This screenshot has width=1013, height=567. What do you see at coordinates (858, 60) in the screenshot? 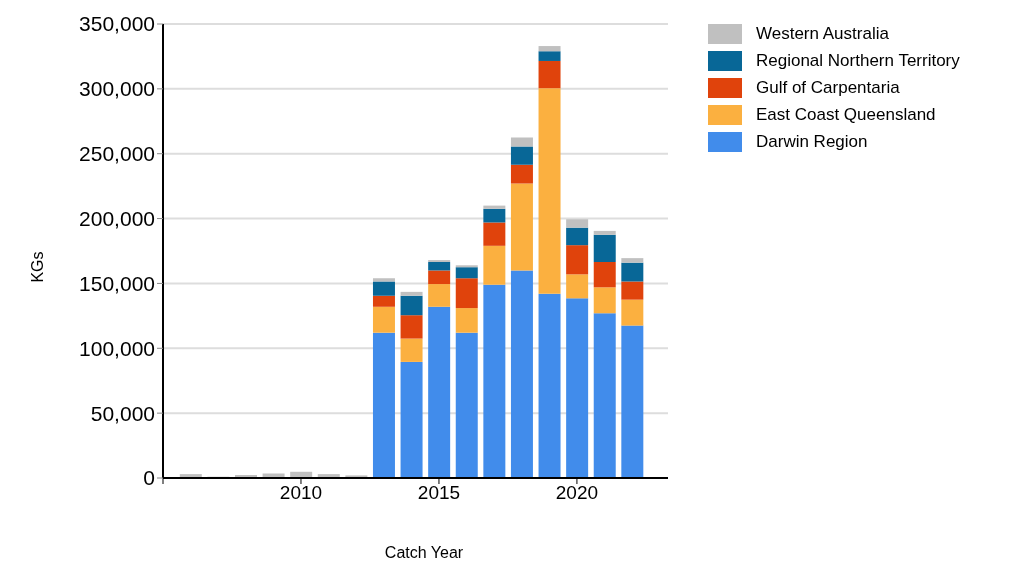
I see `legend-label: Regional Northern Territory` at bounding box center [858, 60].